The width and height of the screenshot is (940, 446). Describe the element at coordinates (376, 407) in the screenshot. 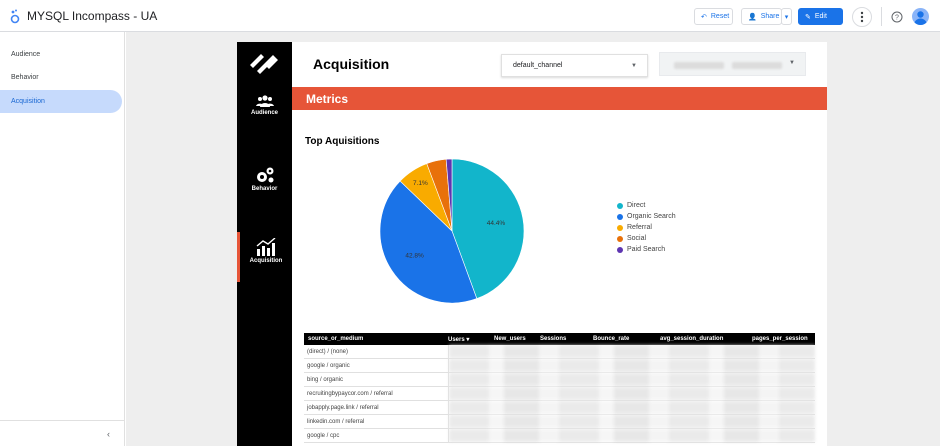

I see `source-cell: jobapply.page.link / referral` at that location.